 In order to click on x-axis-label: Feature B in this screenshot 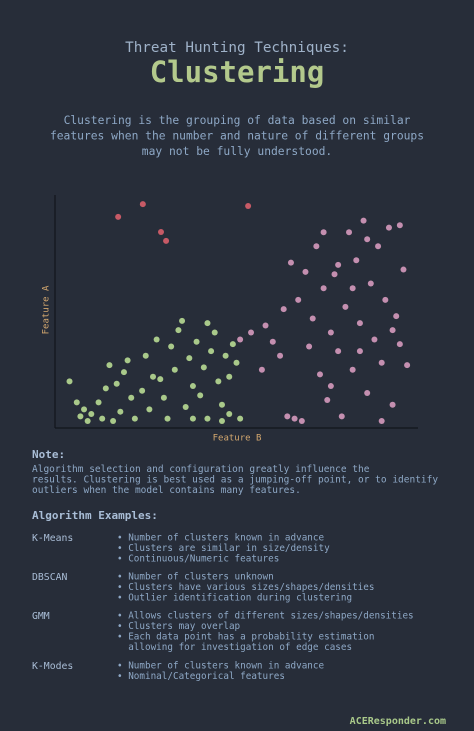, I will do `click(237, 439)`.